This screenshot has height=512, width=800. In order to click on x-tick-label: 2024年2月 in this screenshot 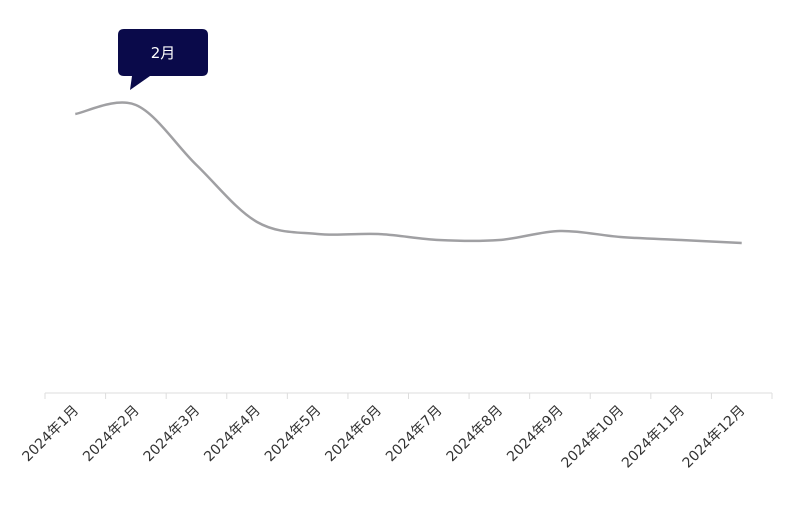, I will do `click(111, 434)`.